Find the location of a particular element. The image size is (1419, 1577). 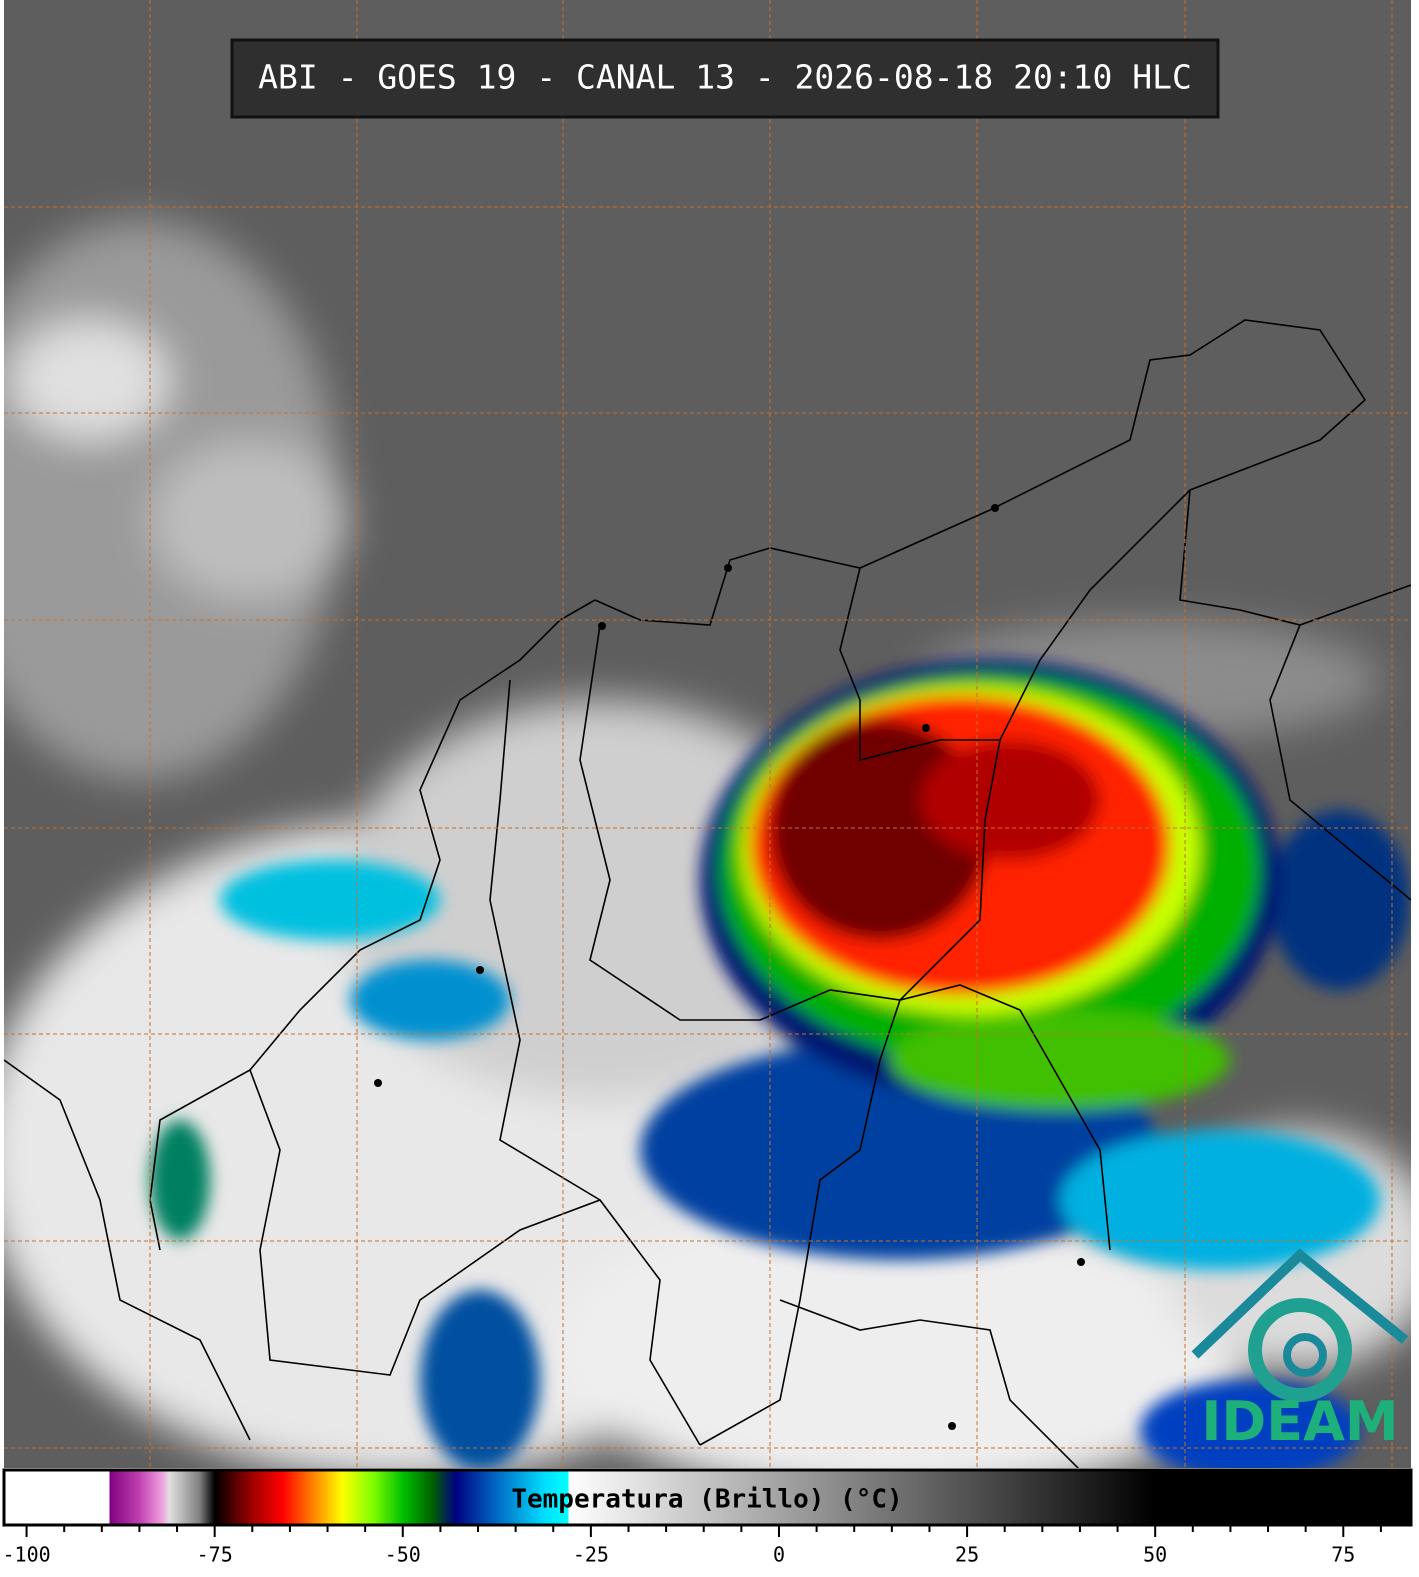

tick-label: 50 is located at coordinates (1155, 1555).